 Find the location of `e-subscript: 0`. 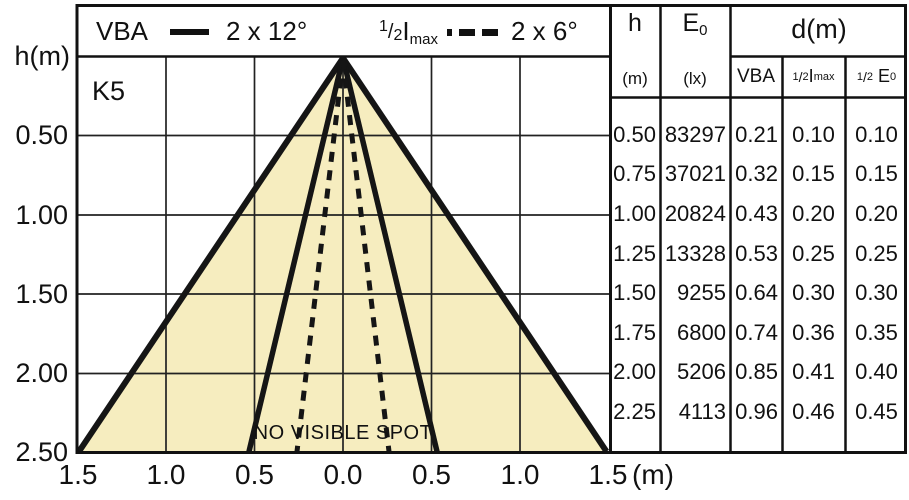

e-subscript: 0 is located at coordinates (703, 30).